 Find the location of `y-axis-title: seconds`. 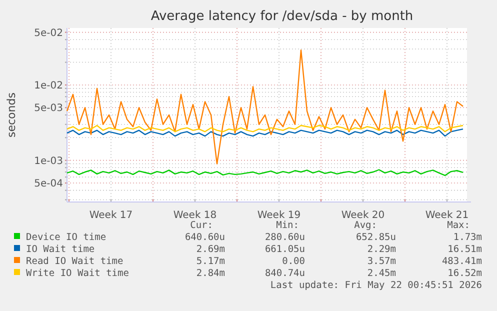

y-axis-title: seconds is located at coordinates (11, 115).